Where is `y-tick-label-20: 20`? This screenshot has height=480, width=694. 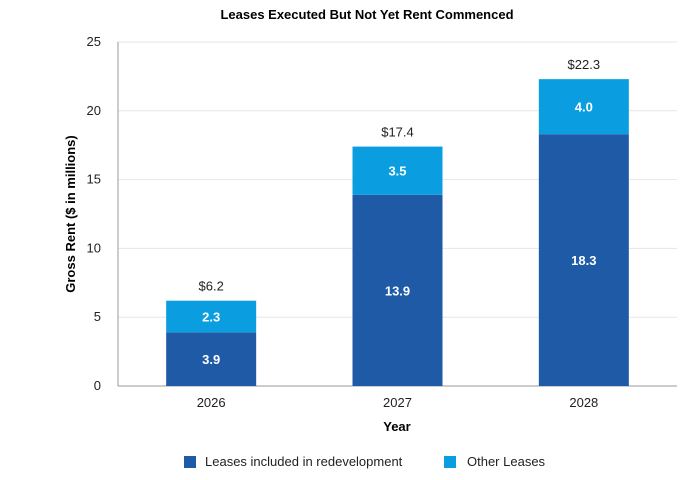 y-tick-label-20: 20 is located at coordinates (94, 110).